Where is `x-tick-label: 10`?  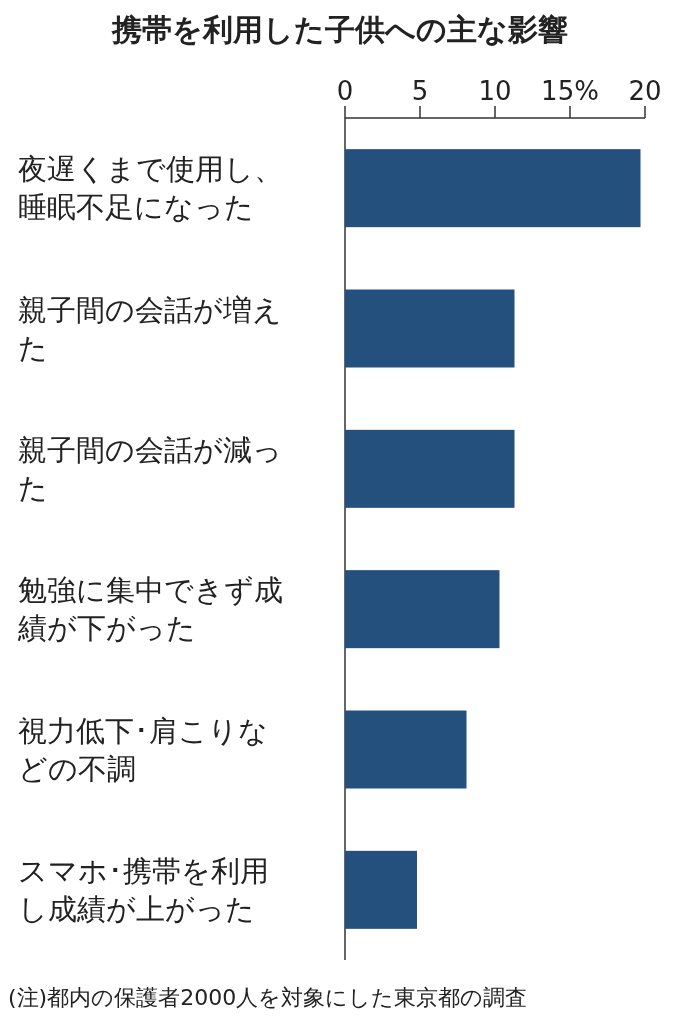
x-tick-label: 10 is located at coordinates (495, 91).